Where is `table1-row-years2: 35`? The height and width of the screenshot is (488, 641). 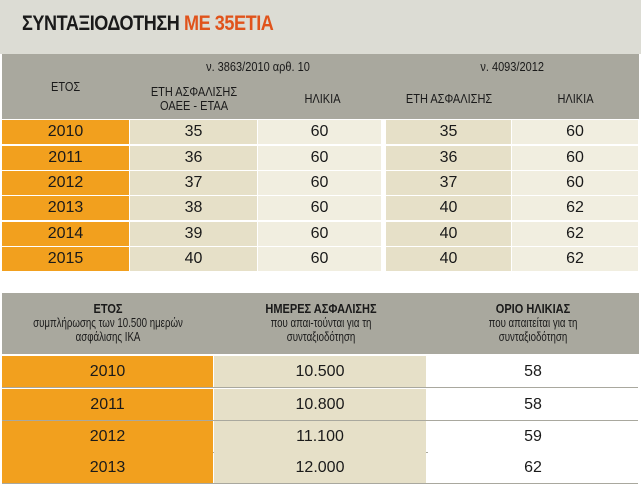 table1-row-years2: 35 is located at coordinates (448, 132).